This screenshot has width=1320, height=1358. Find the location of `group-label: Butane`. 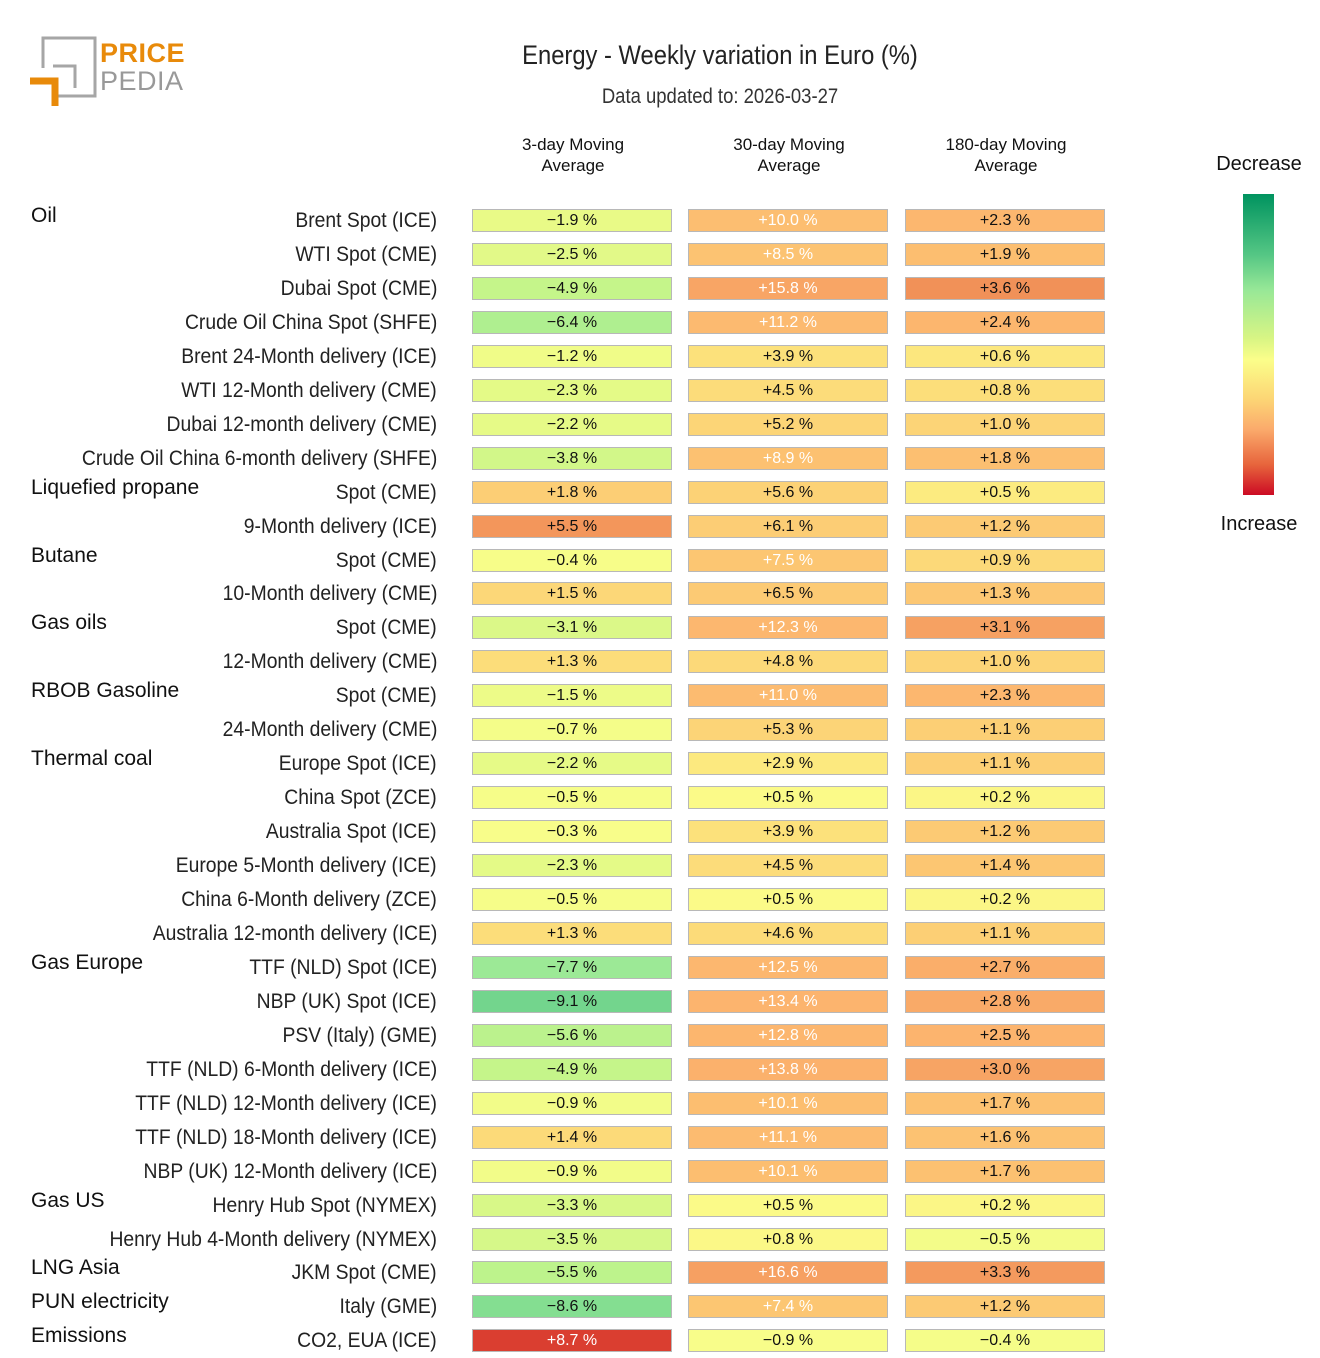

group-label: Butane is located at coordinates (64, 555).